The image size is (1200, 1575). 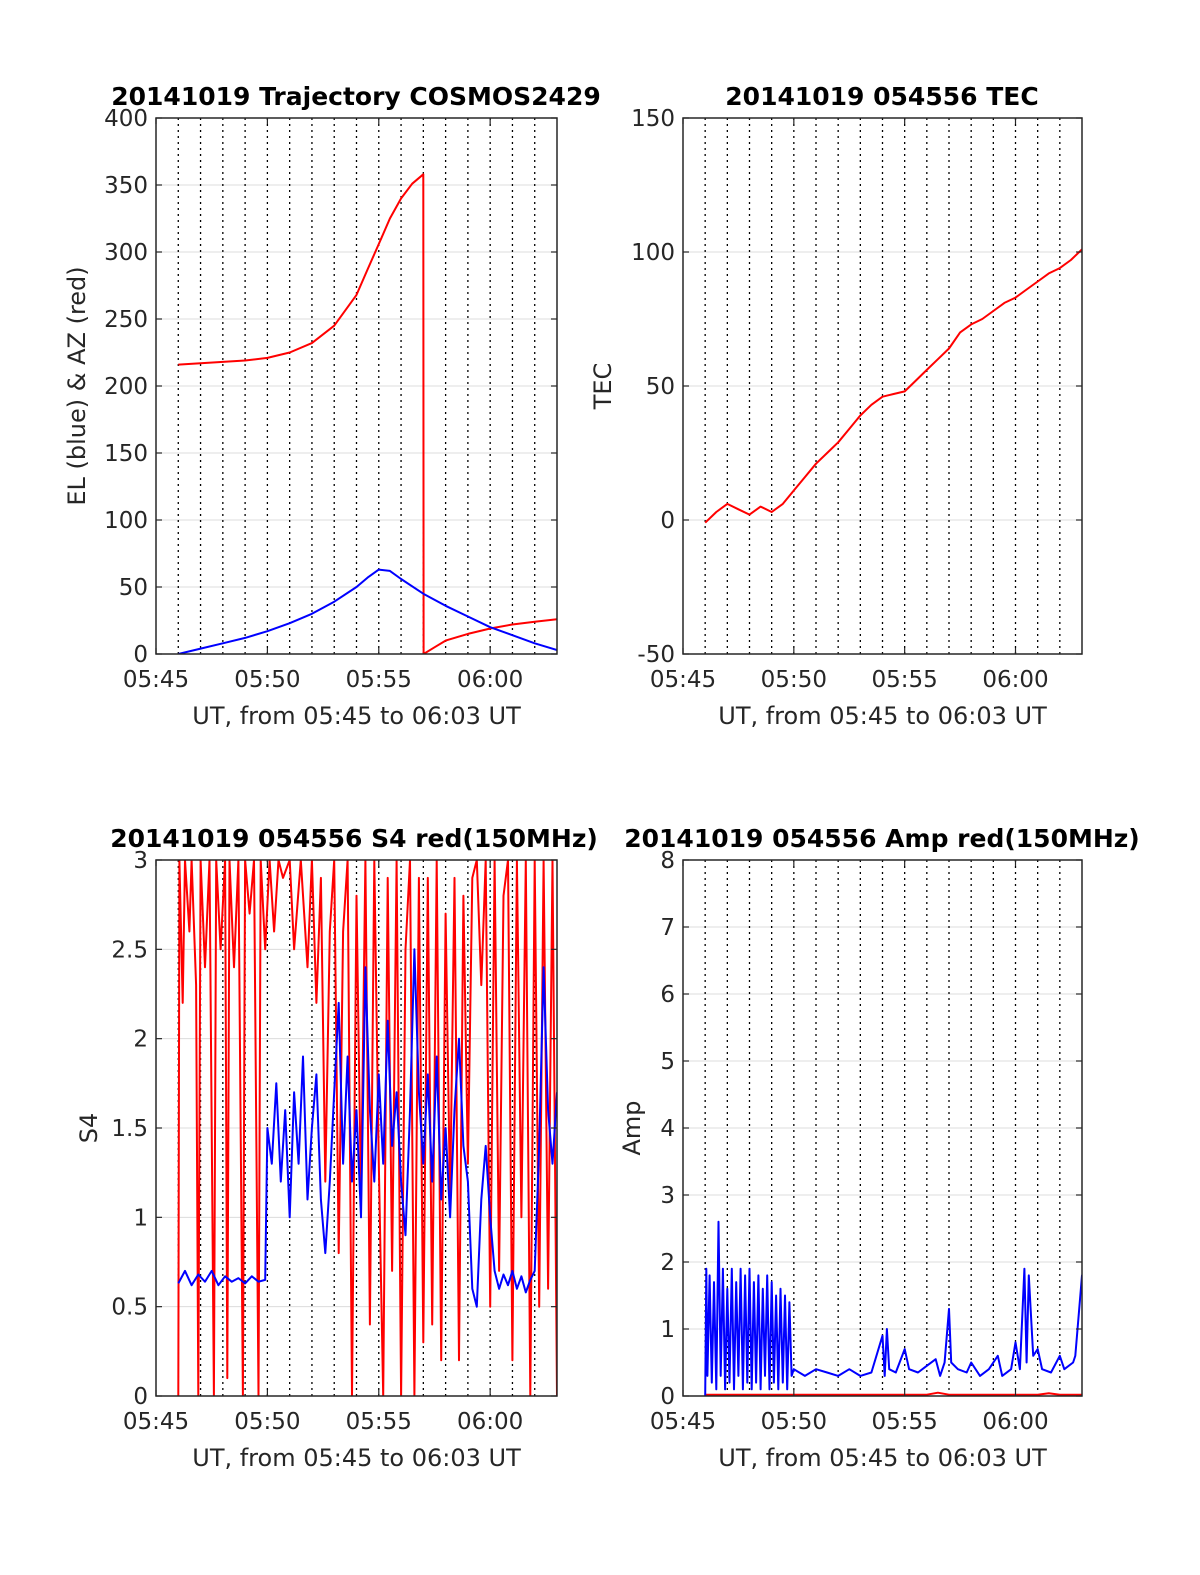 What do you see at coordinates (683, 680) in the screenshot?
I see `tec-xtick-label: 05:45` at bounding box center [683, 680].